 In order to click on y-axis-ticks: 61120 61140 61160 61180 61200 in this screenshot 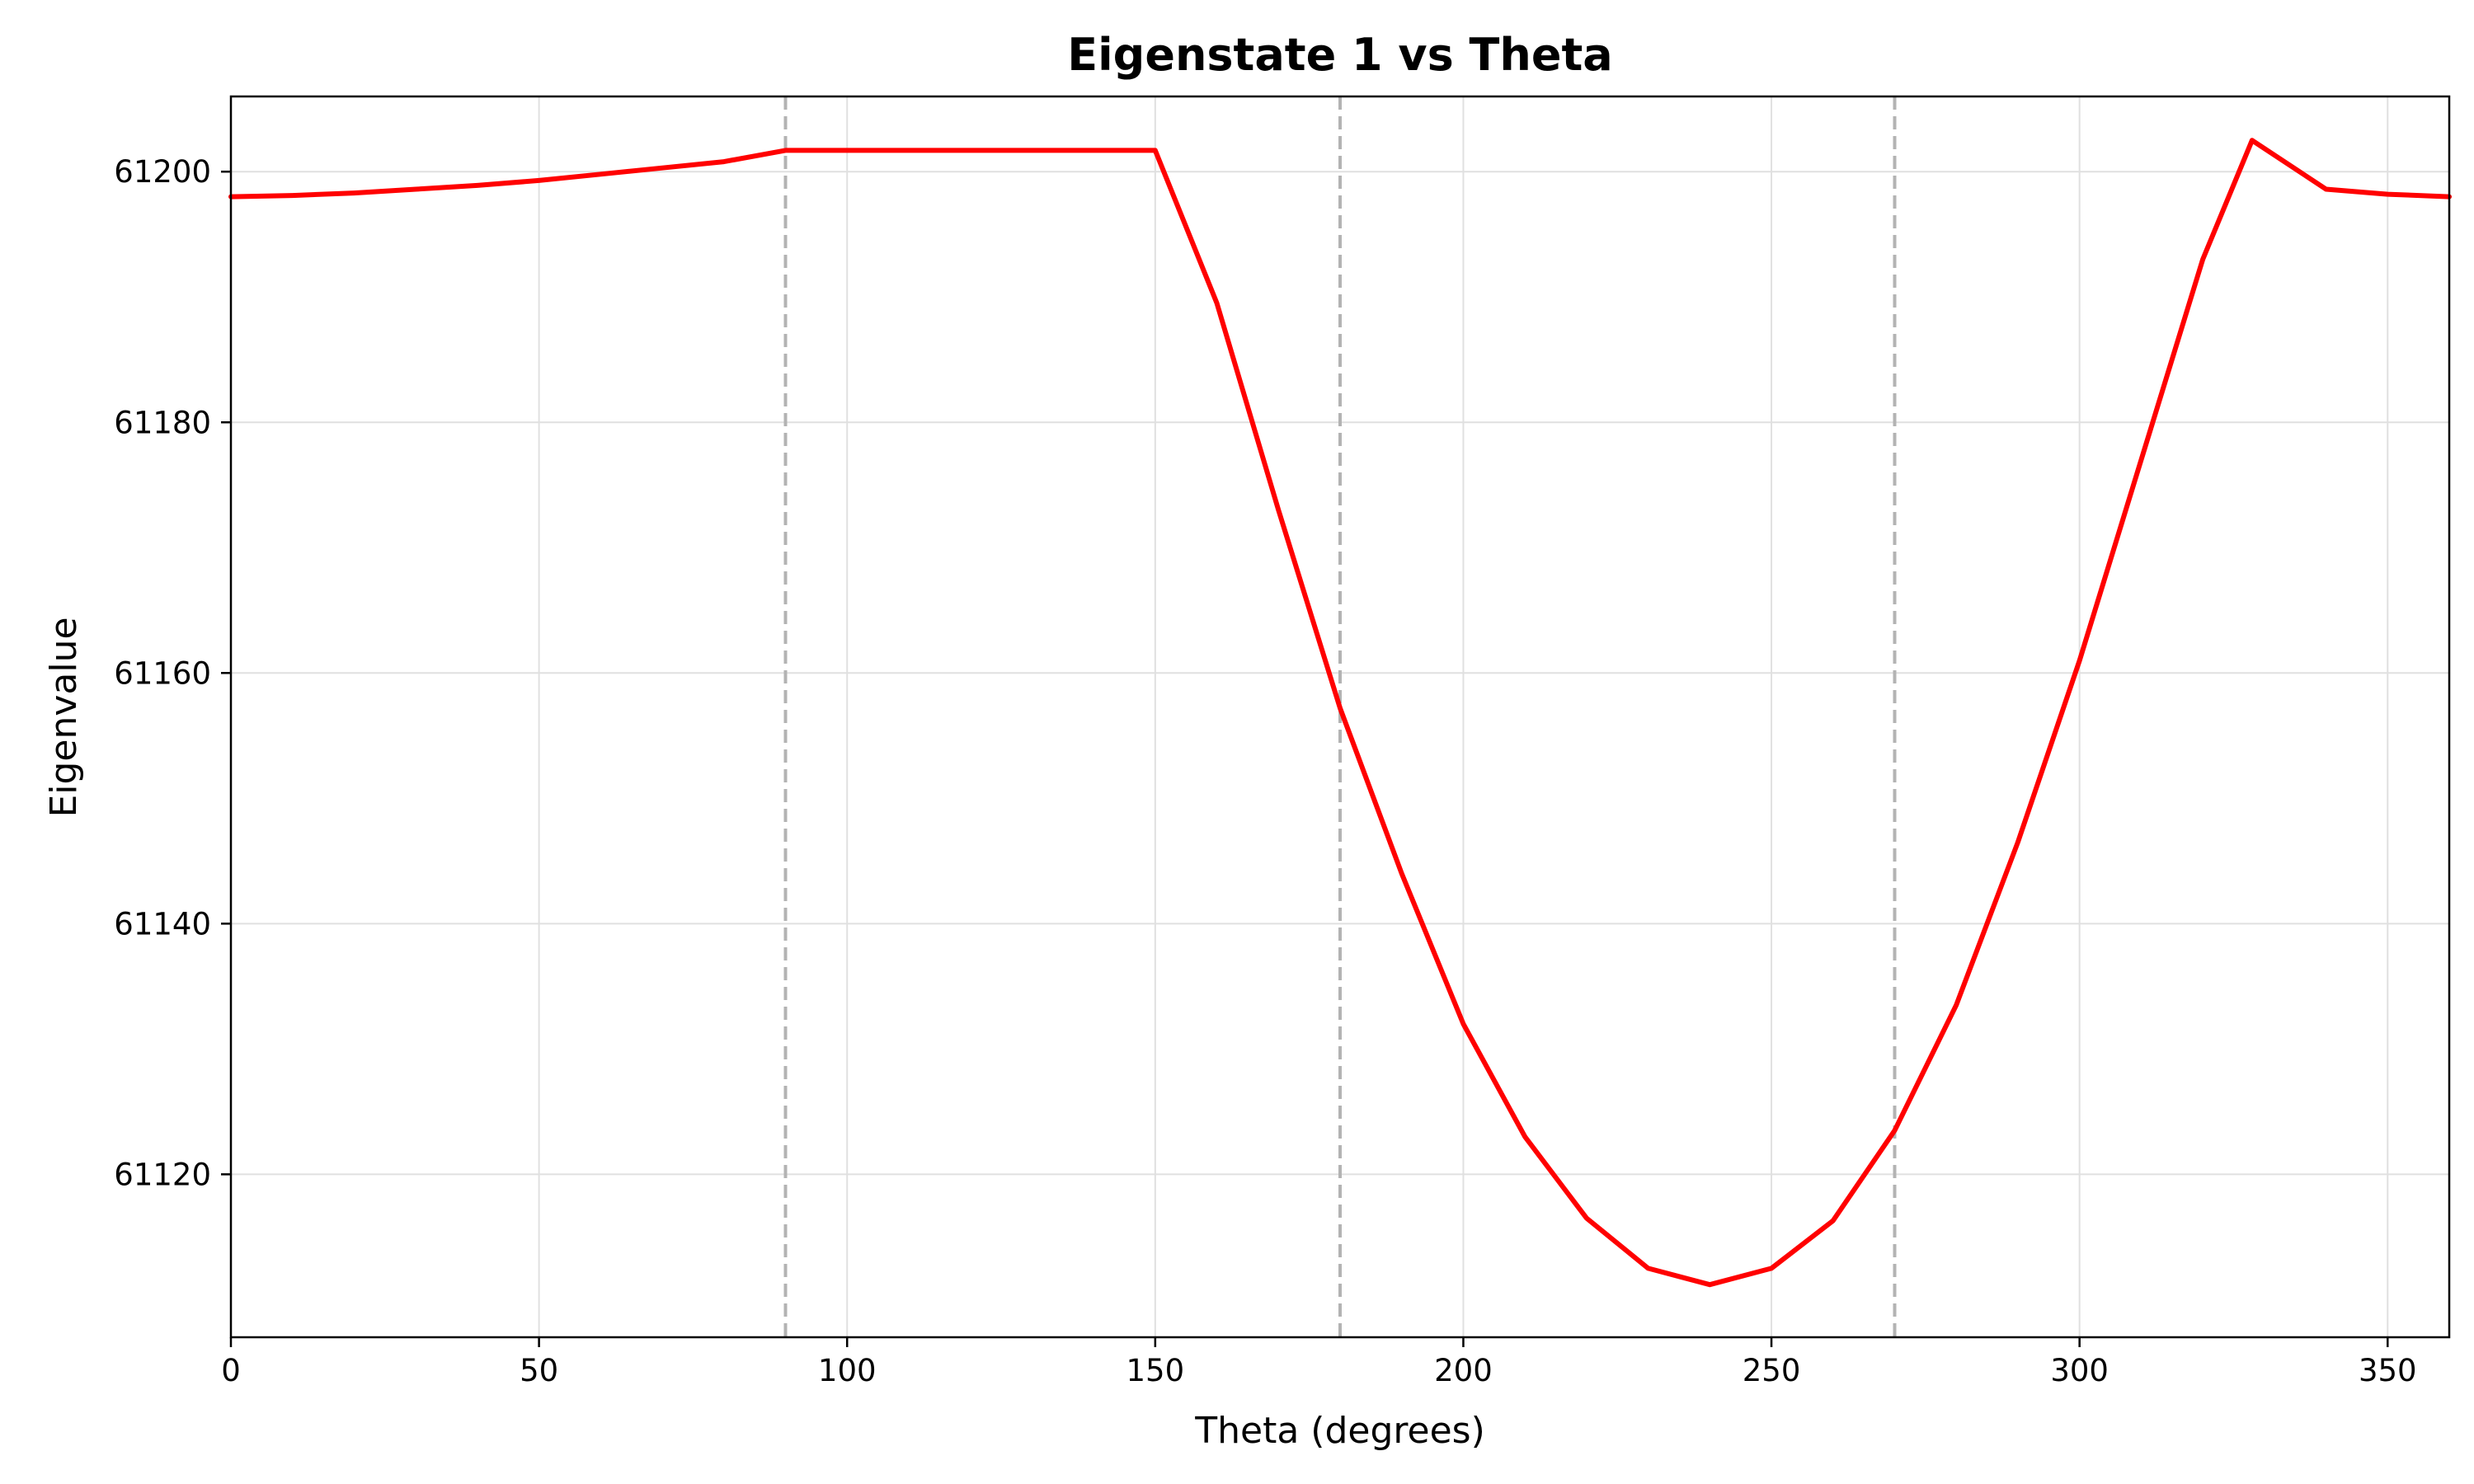, I will do `click(172, 673)`.